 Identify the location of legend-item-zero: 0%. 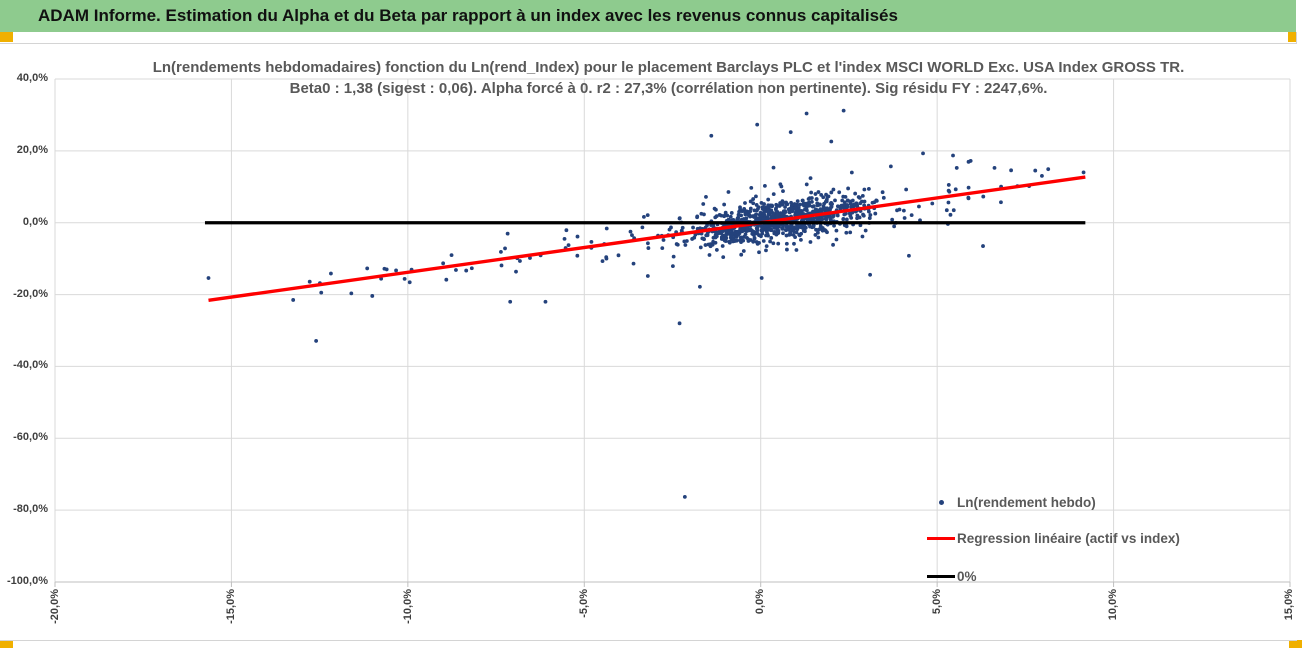
(951, 576).